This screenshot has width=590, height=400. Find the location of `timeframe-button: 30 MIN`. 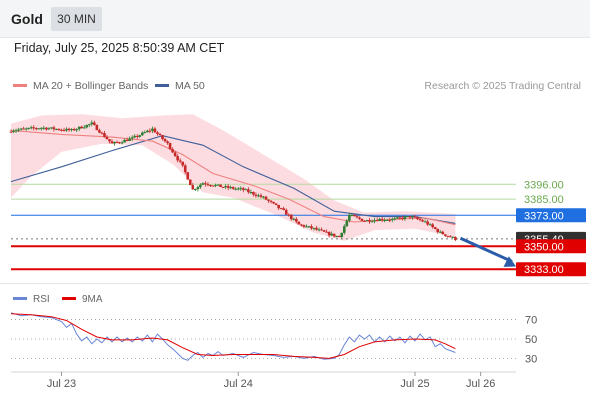

timeframe-button: 30 MIN is located at coordinates (76, 19).